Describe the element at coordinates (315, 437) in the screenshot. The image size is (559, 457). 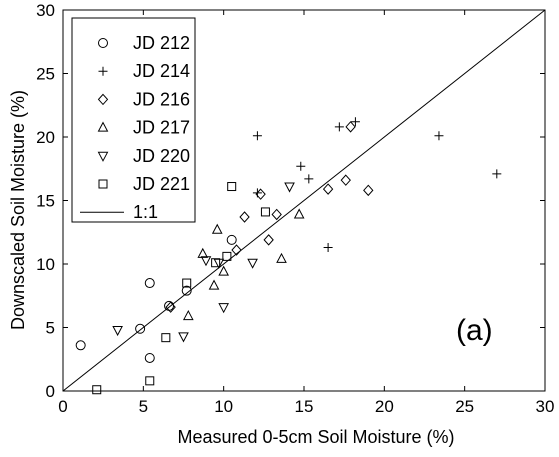
I see `x-axis-label: Measured 0-5cm Soil Moisture (%)` at that location.